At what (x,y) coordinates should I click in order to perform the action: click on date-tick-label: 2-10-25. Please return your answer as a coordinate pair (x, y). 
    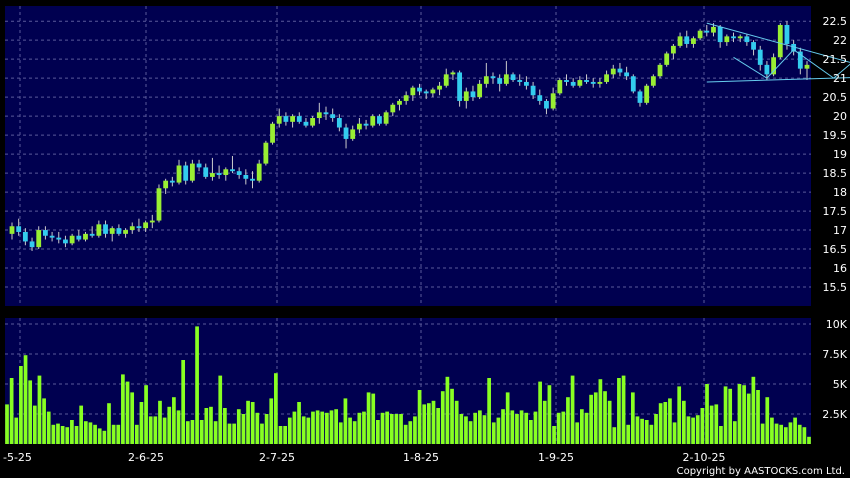
    Looking at the image, I should click on (704, 457).